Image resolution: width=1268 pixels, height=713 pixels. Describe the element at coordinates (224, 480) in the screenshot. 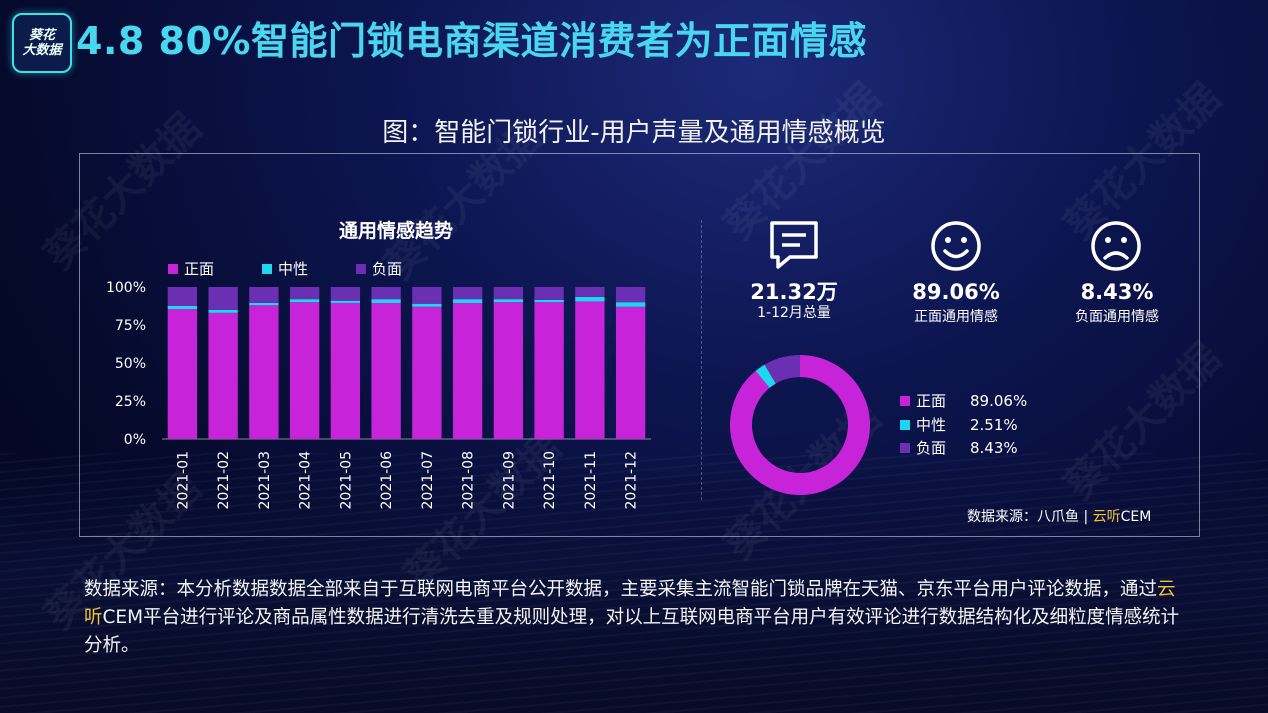

I see `x-tick-label: 2021-02` at that location.